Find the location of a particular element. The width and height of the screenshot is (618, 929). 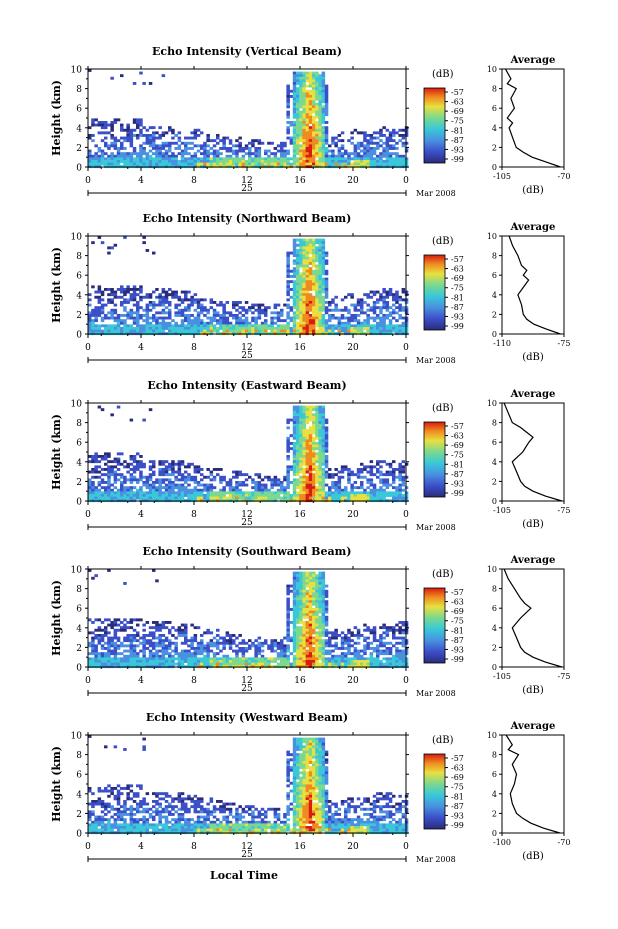

average-x-tick-label: -100 is located at coordinates (502, 842).